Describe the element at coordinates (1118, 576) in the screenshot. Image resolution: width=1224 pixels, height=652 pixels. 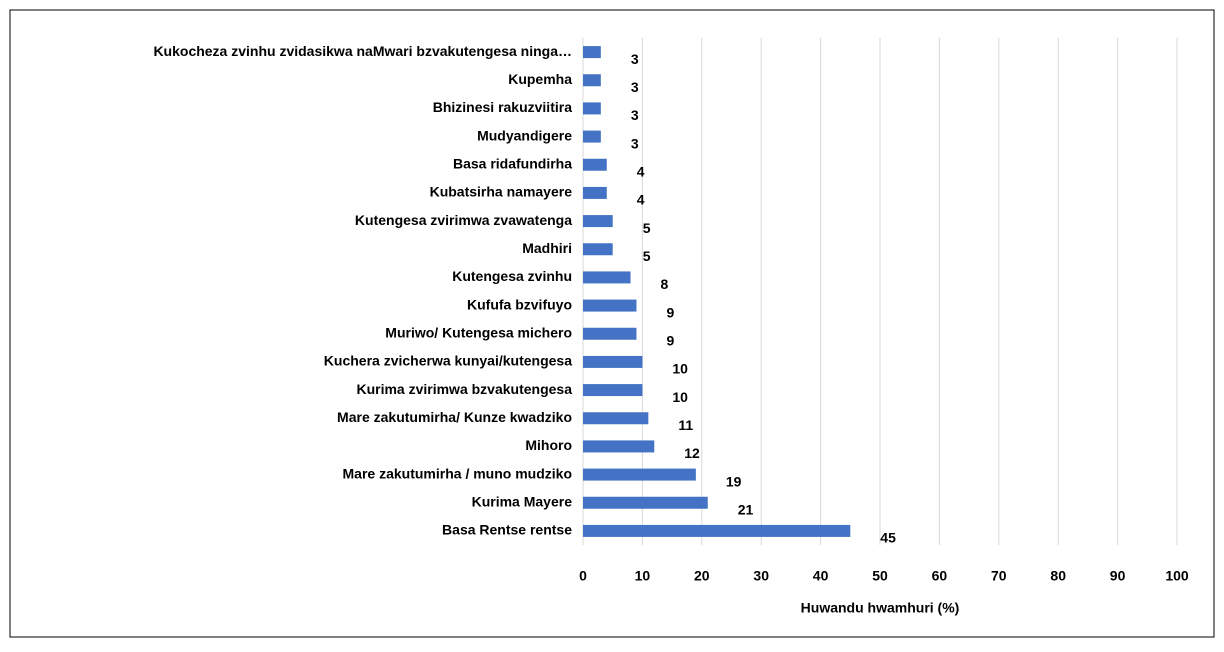
I see `x-tick-label: 90` at that location.